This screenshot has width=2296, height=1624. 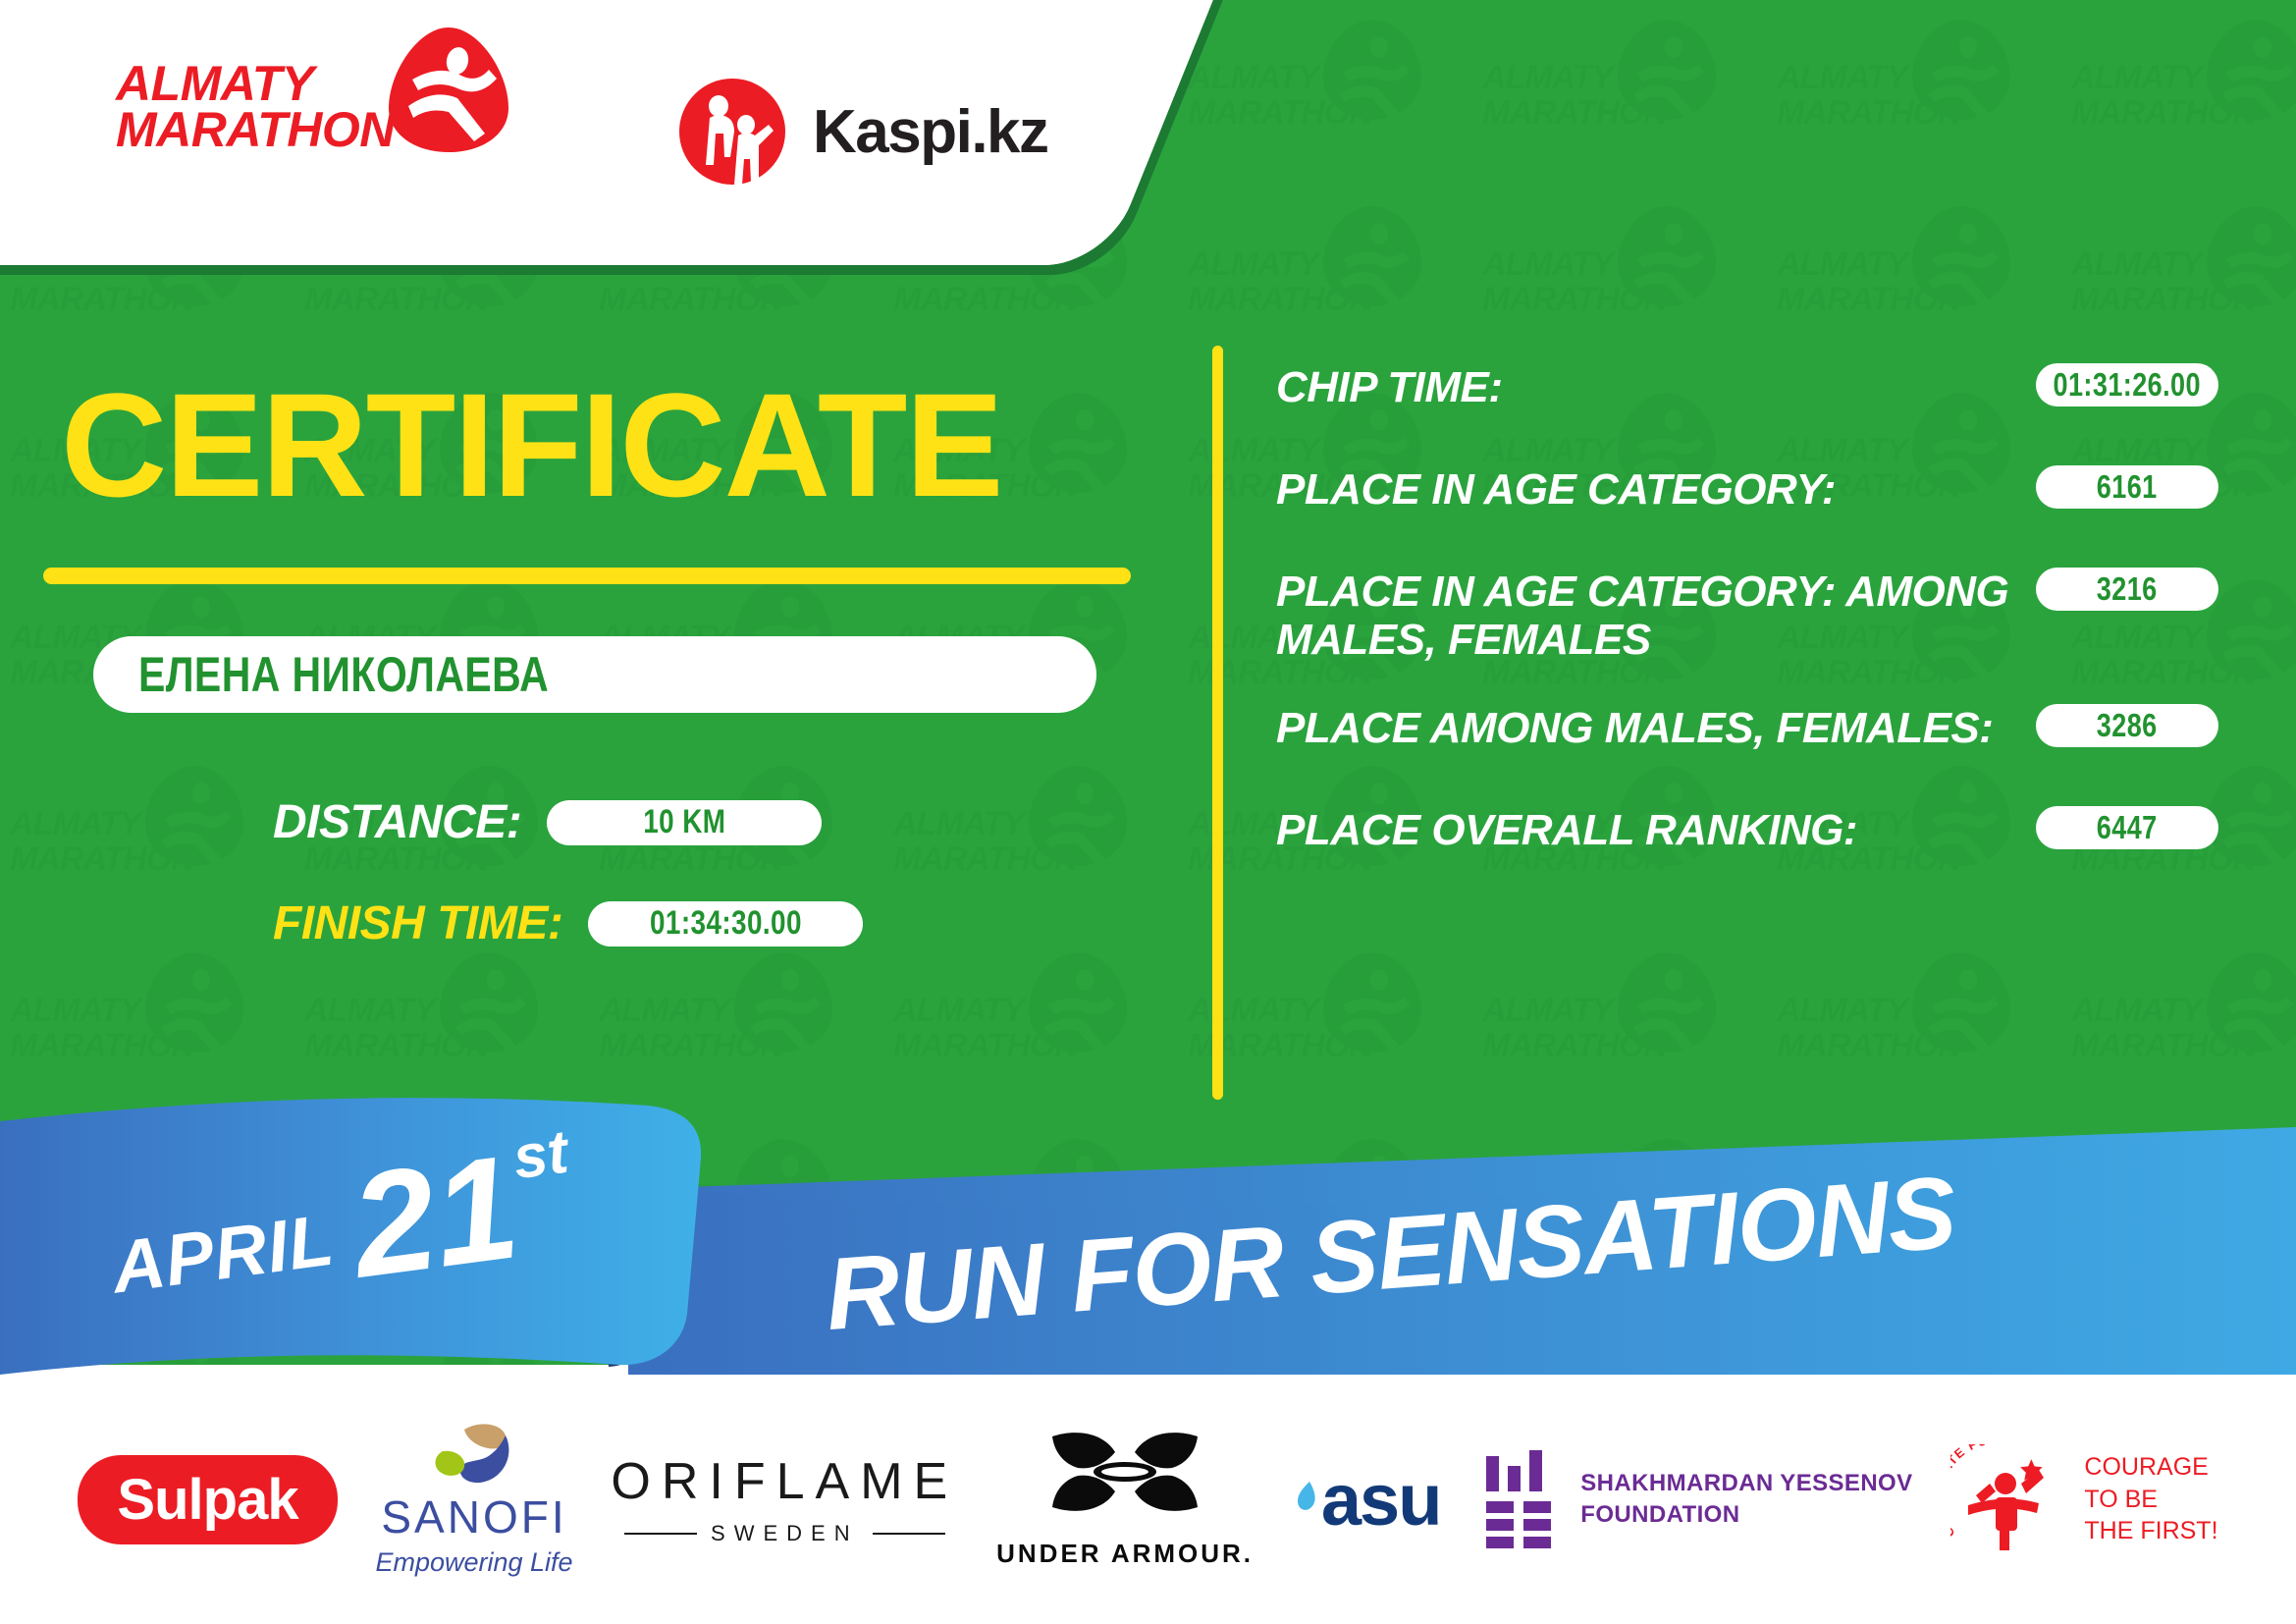 I want to click on stat-value-pill-place-overall-ranking: 6447, so click(x=2127, y=827).